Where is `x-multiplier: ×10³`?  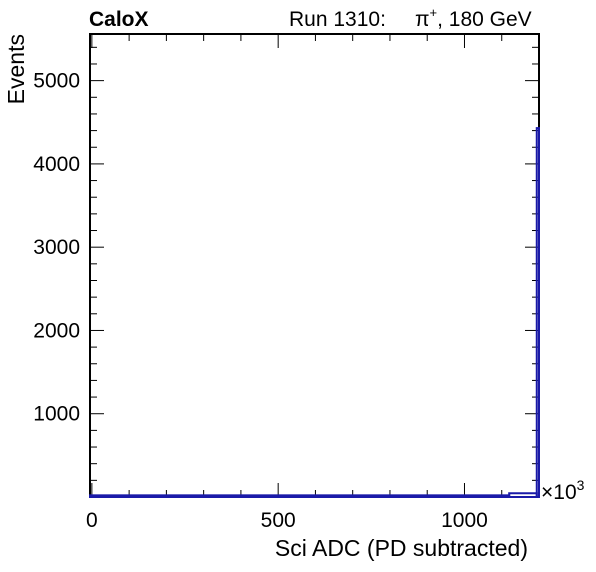
x-multiplier: ×10³ is located at coordinates (563, 490).